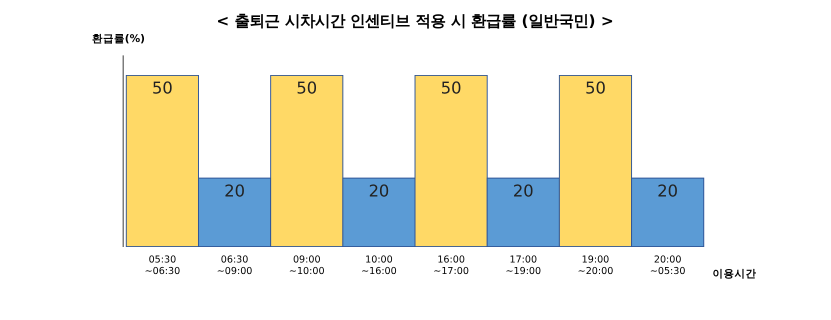 This screenshot has width=831, height=320. I want to click on x-axis-title: 이용시간, so click(734, 274).